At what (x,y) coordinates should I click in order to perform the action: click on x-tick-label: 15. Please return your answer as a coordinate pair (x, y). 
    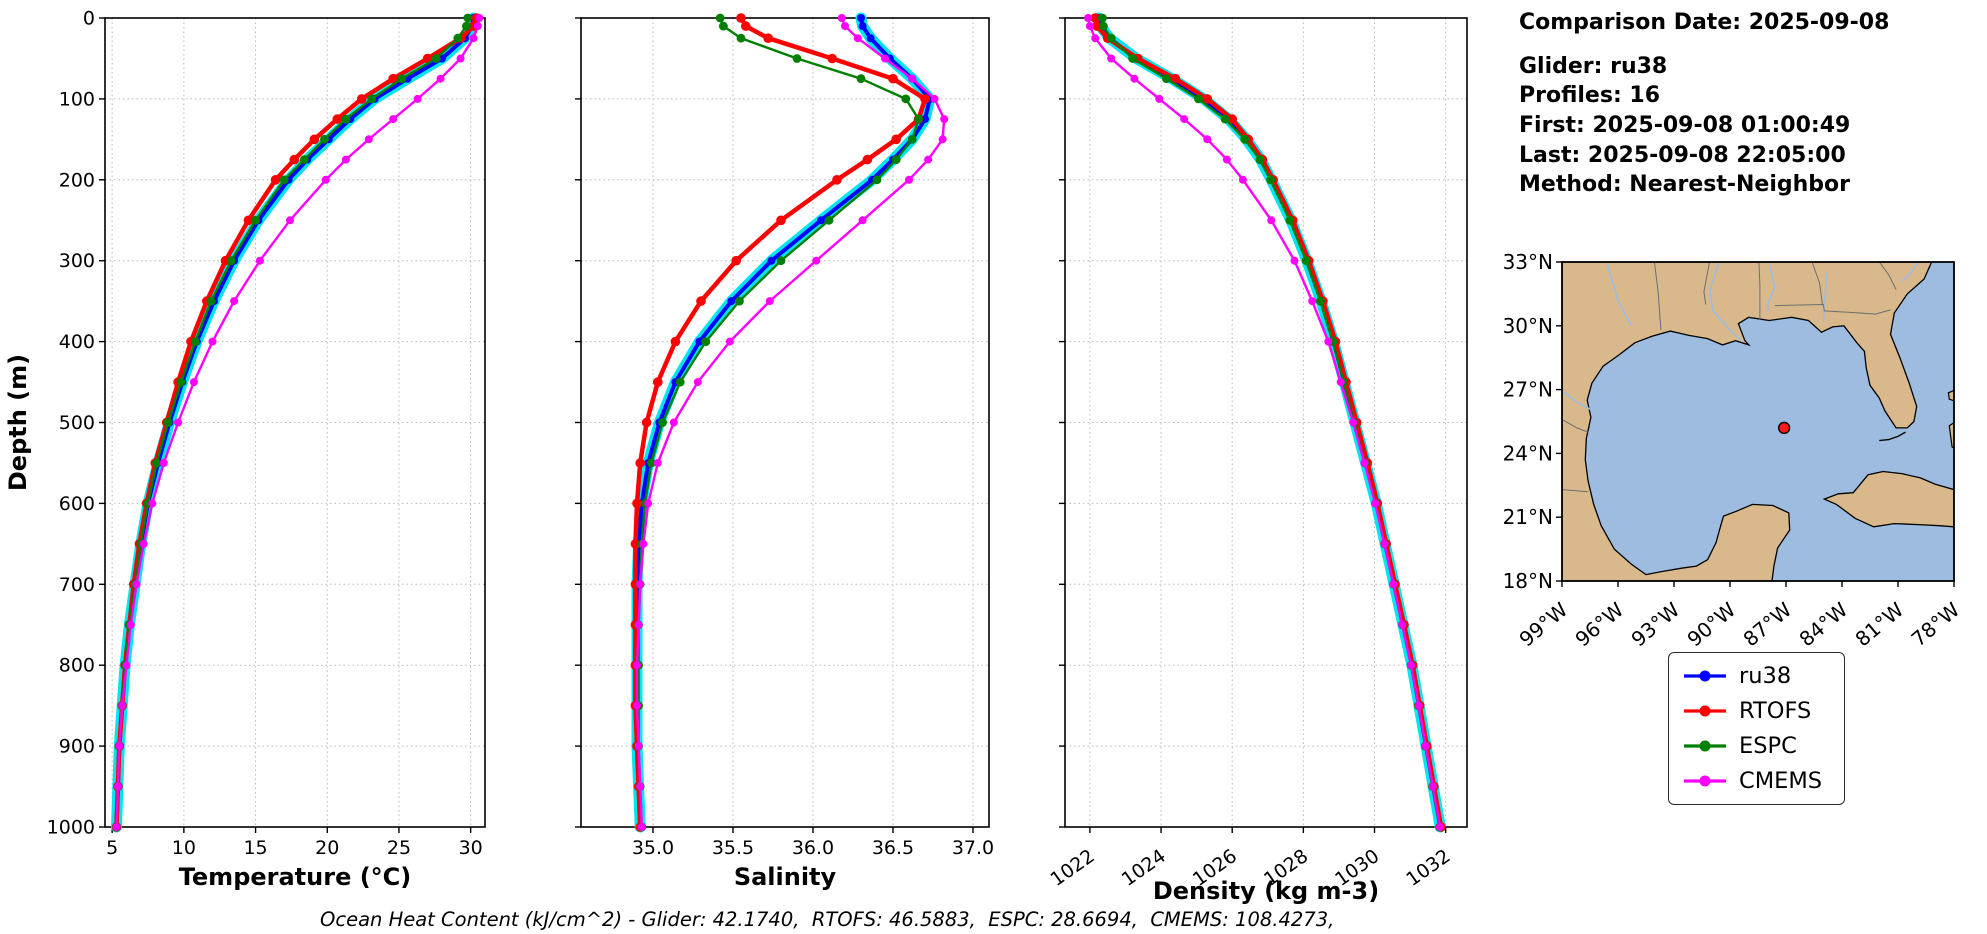
    Looking at the image, I should click on (255, 848).